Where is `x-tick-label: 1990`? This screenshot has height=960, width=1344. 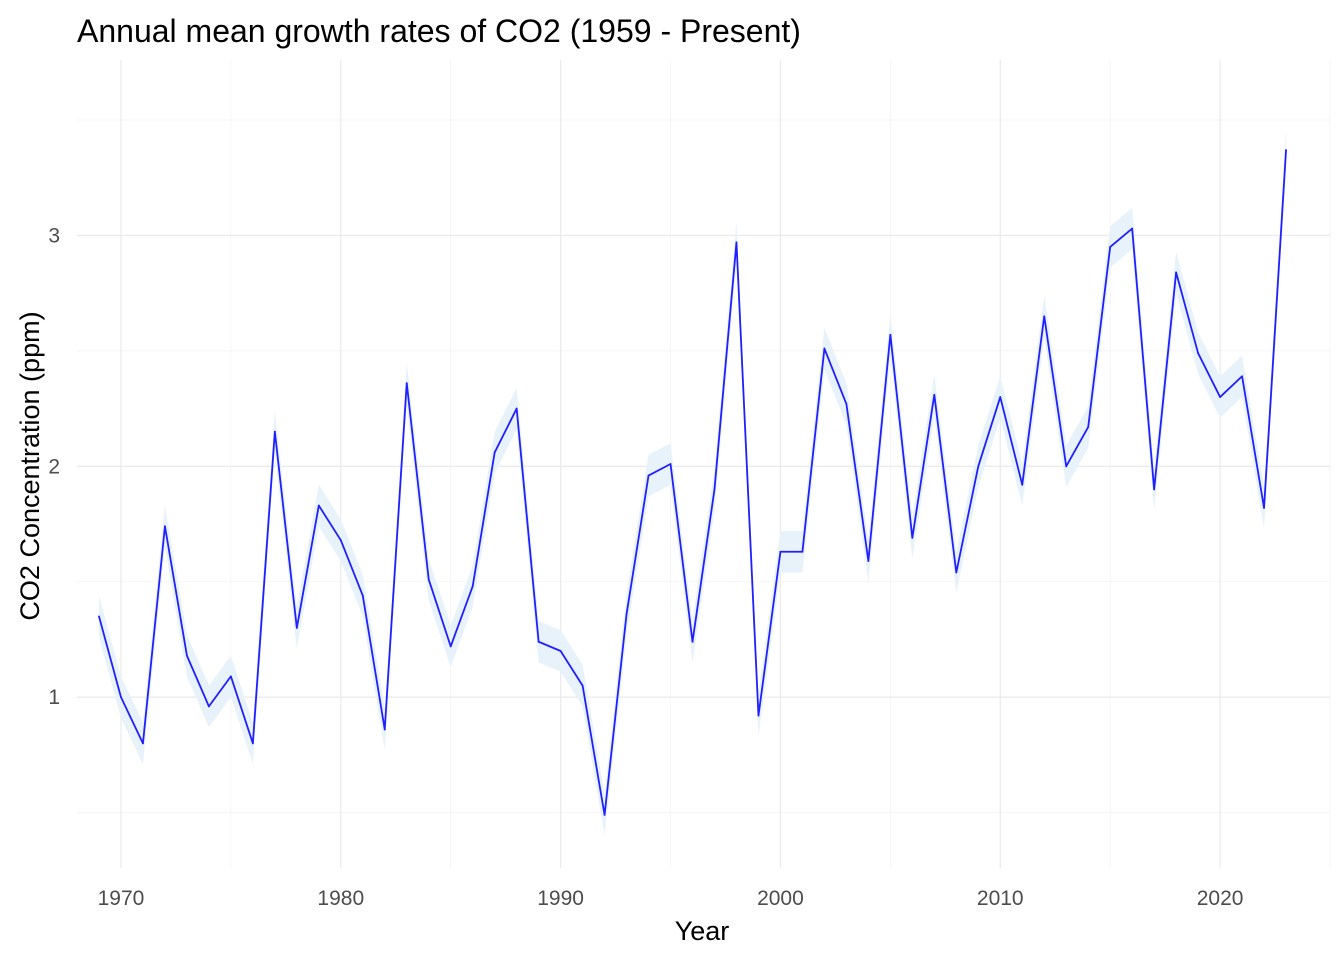 x-tick-label: 1990 is located at coordinates (560, 898).